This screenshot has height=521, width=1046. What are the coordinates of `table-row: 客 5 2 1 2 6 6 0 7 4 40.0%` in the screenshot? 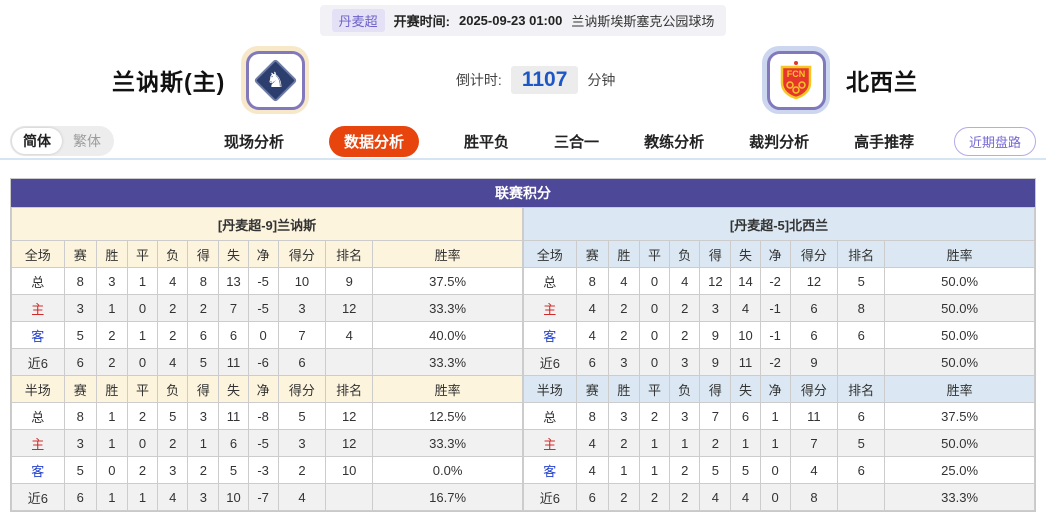 It's located at (267, 335).